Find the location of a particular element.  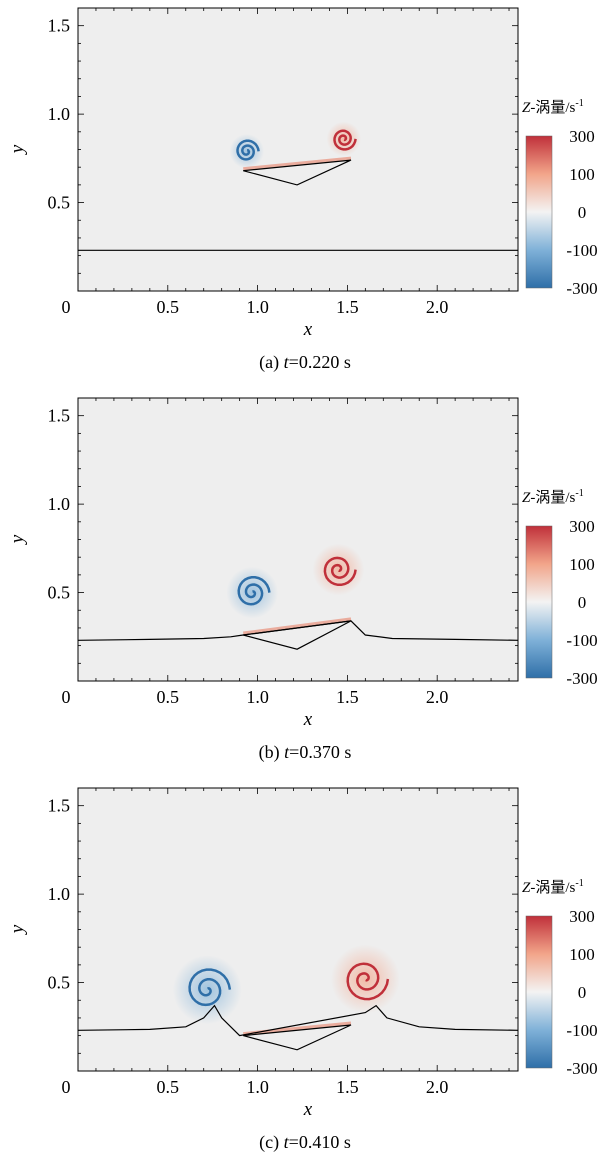

panel-caption: (c) t=0.410 s is located at coordinates (305, 1142).